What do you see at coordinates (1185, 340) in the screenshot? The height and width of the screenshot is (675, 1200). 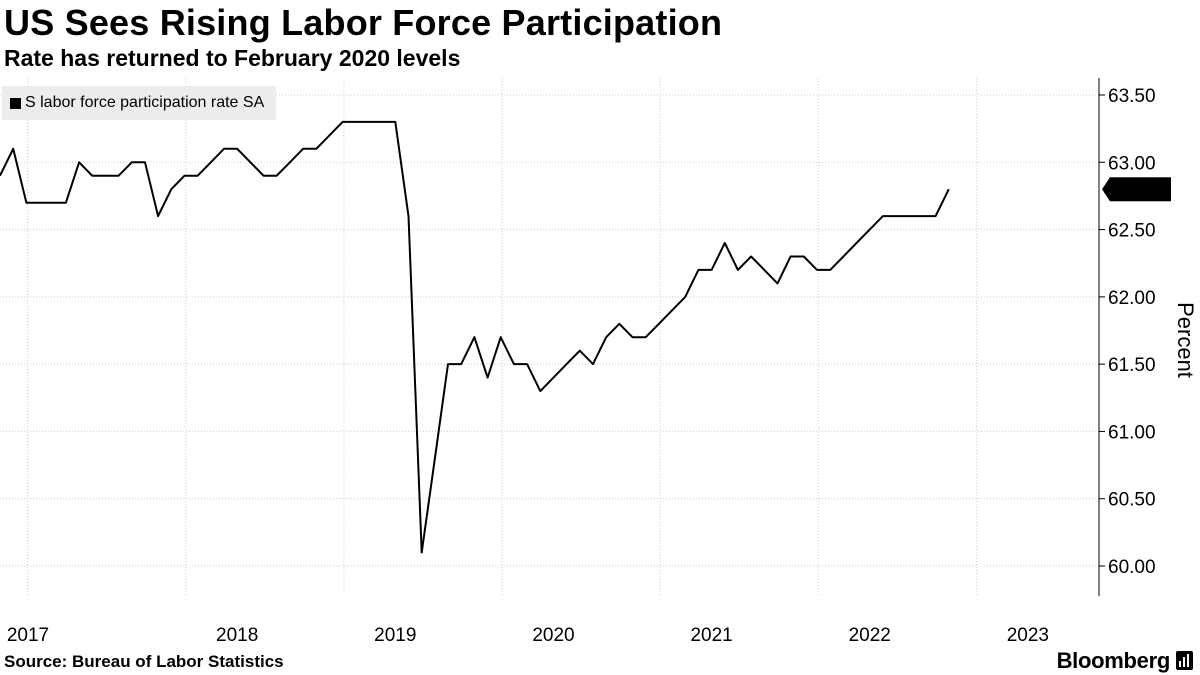 I see `y-axis-label: Percent` at bounding box center [1185, 340].